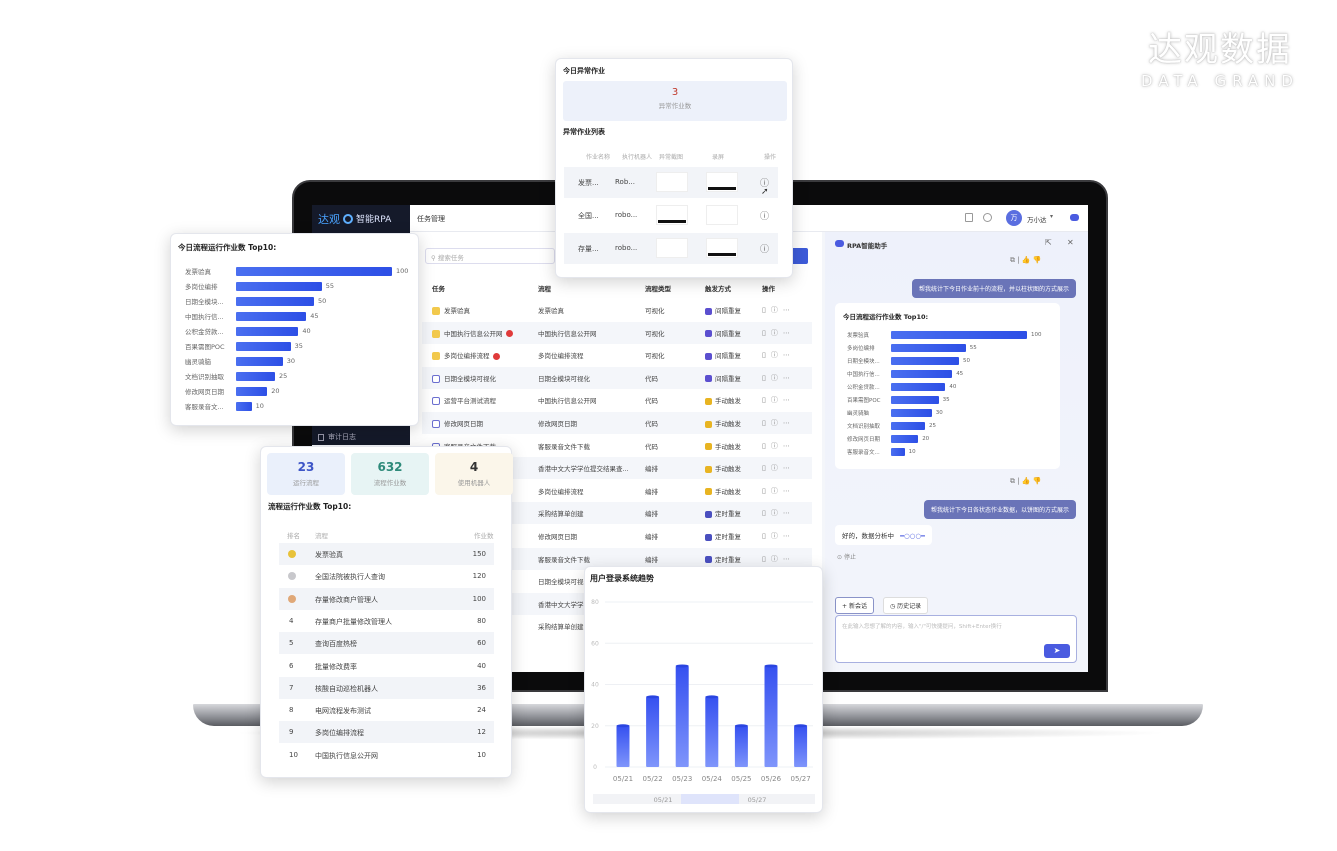 This screenshot has height=851, width=1337. I want to click on rank-row: 5 查询百度热榜 60, so click(386, 643).